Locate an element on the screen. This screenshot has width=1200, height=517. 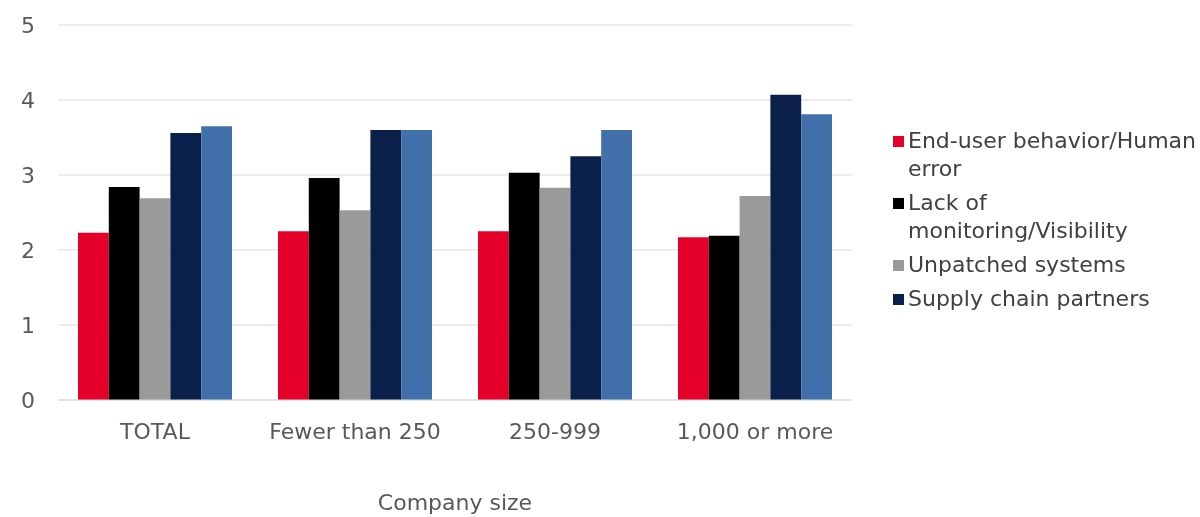
y-tick-label: 5 is located at coordinates (28, 25).